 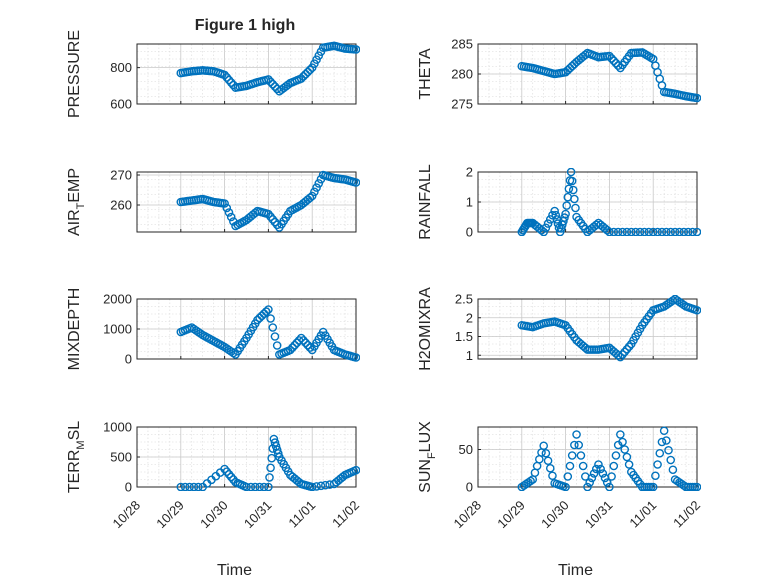 I want to click on y-axis-label: RAINFALL, so click(x=425, y=202).